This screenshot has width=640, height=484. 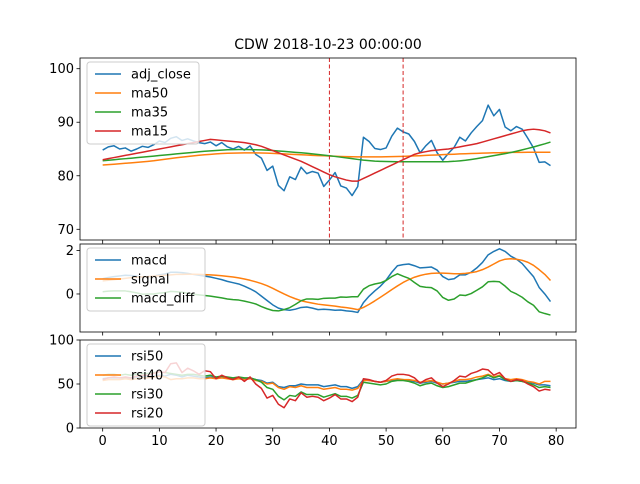 I want to click on x-tick-label: 30, so click(x=272, y=441).